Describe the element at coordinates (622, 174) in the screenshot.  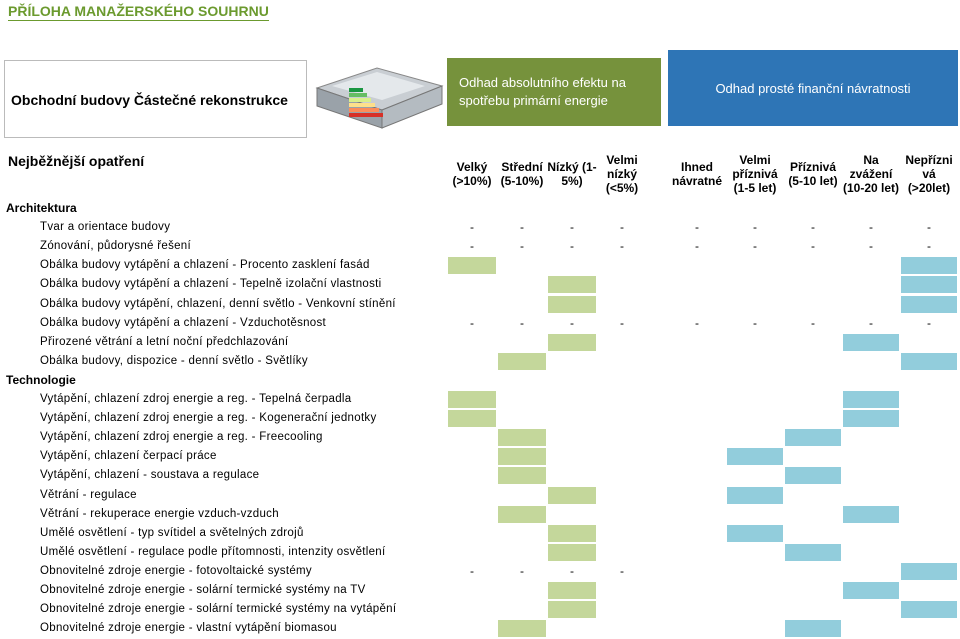
I see `column-header: Velmi nízký (<5%)` at that location.